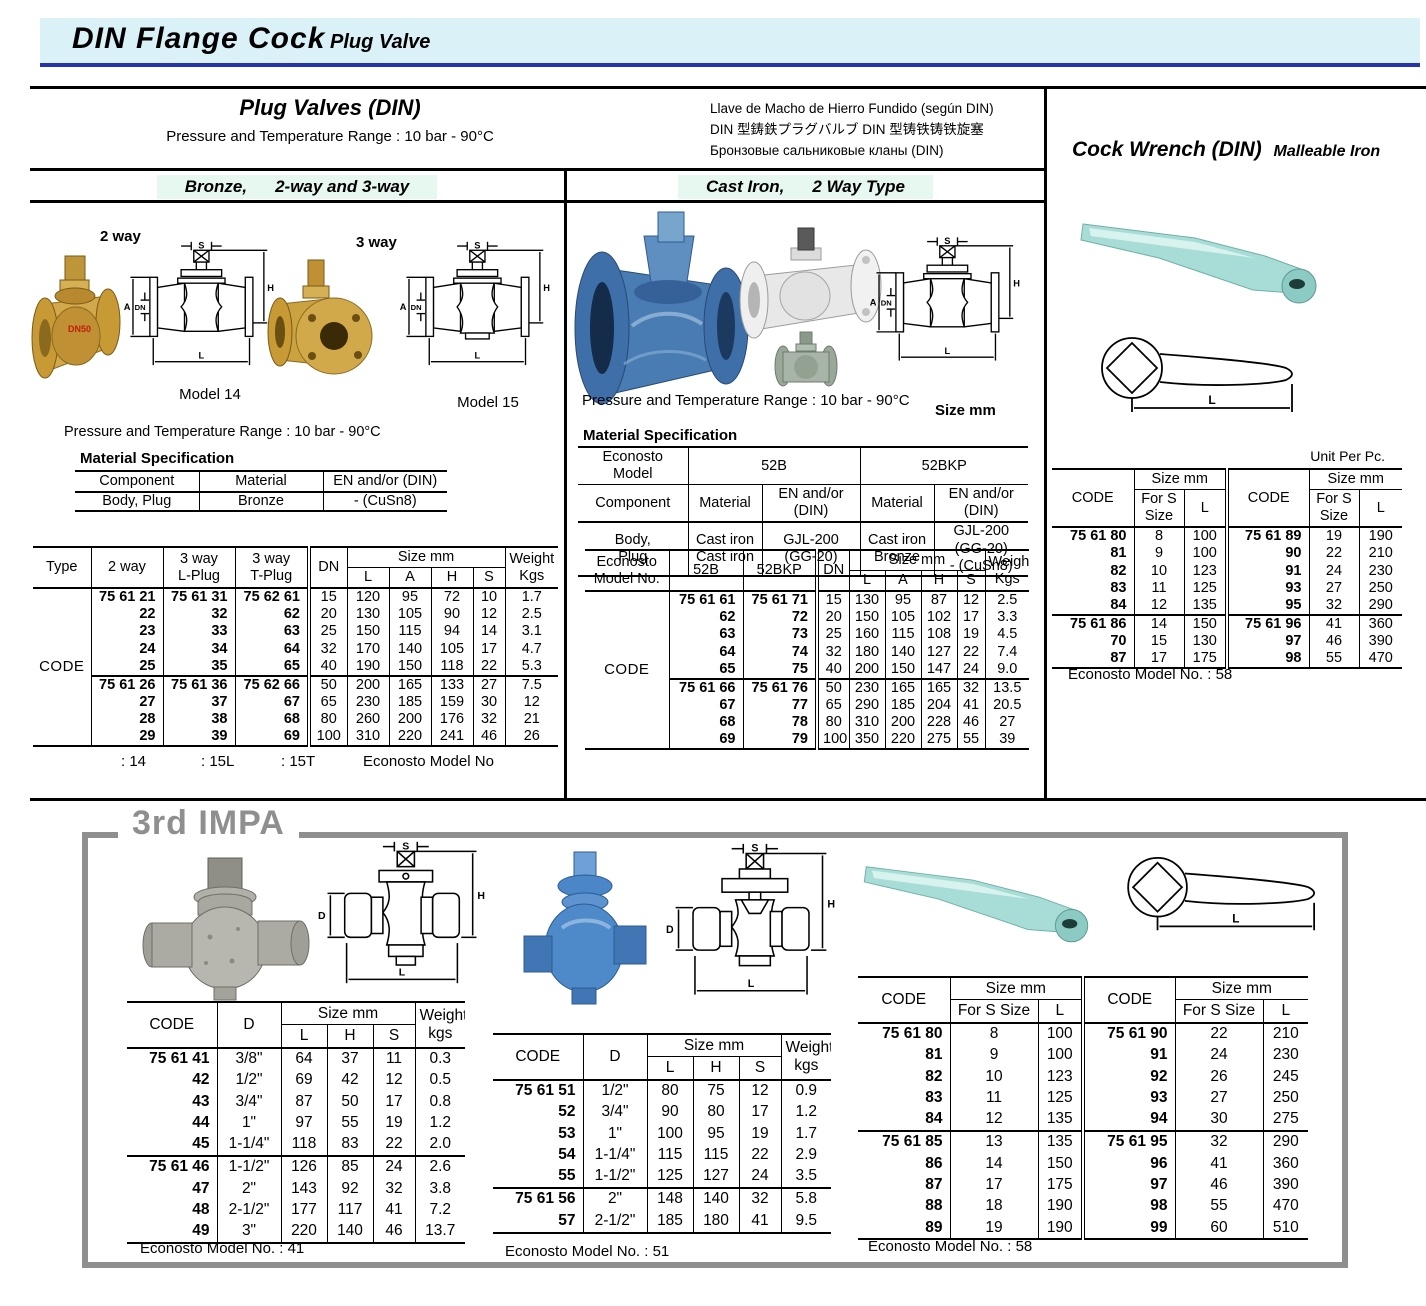 The width and height of the screenshot is (1426, 1306). What do you see at coordinates (1380, 536) in the screenshot?
I see `value-cell: 190` at bounding box center [1380, 536].